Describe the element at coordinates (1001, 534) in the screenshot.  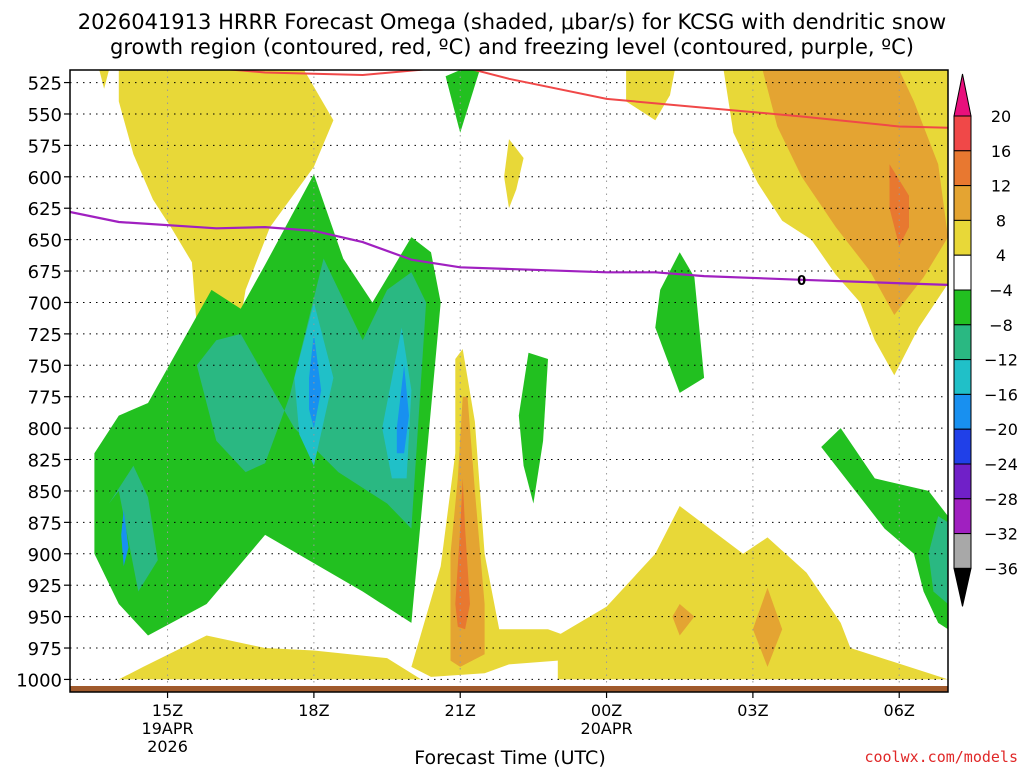
I see `colorbar-label: −32` at that location.